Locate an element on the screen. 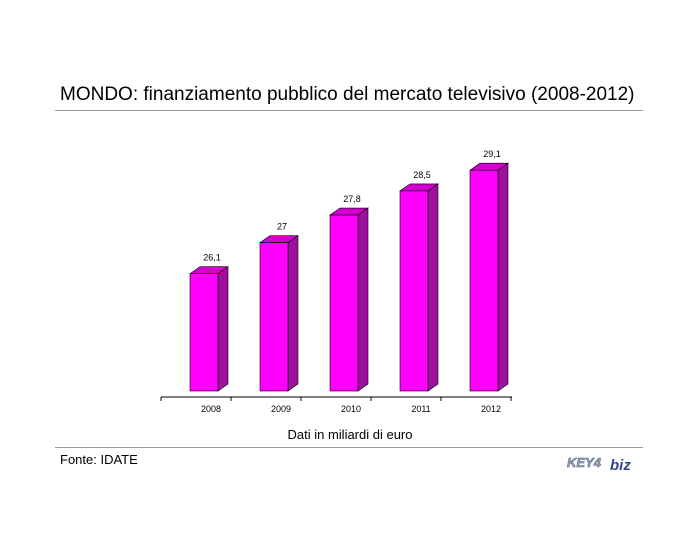 The image size is (700, 550). key4biz-logo: KEY4 biz is located at coordinates (599, 464).